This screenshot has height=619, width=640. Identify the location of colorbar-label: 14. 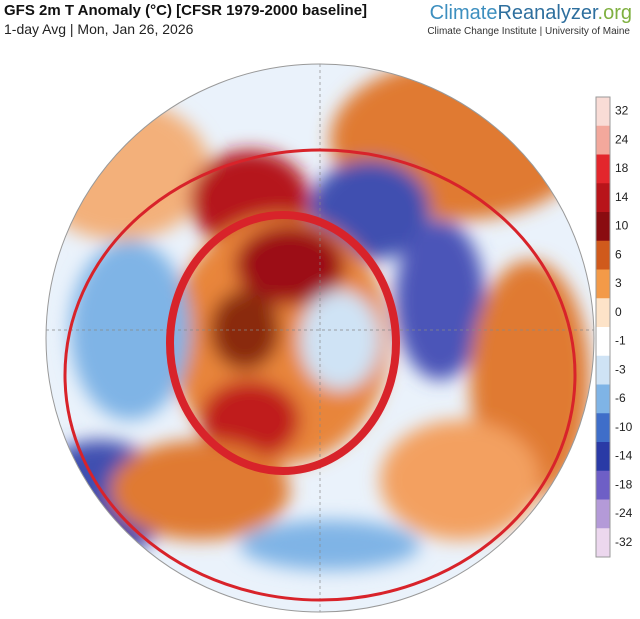
(622, 197).